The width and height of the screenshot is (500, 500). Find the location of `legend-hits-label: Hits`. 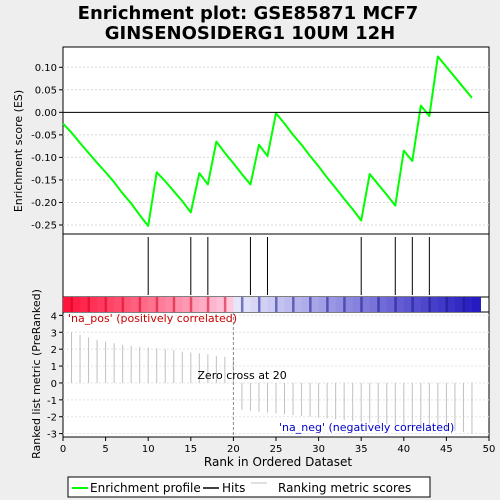

legend-hits-label: Hits is located at coordinates (233, 488).